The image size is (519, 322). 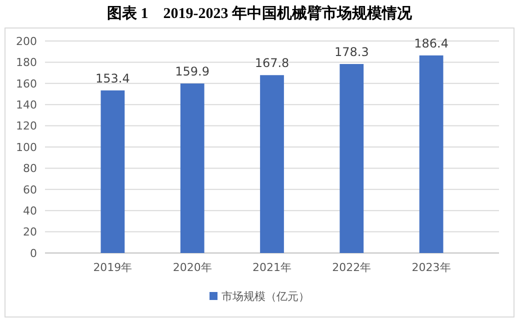 I want to click on y-tick-label: 60, so click(x=30, y=189).